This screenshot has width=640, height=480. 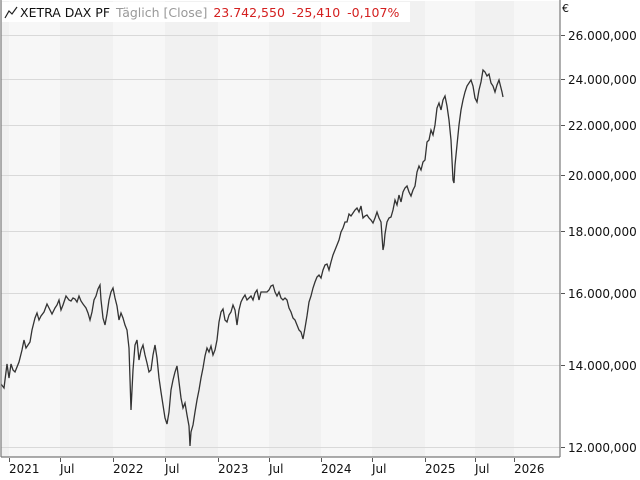 What do you see at coordinates (529, 469) in the screenshot?
I see `x-tick-label: 2026` at bounding box center [529, 469].